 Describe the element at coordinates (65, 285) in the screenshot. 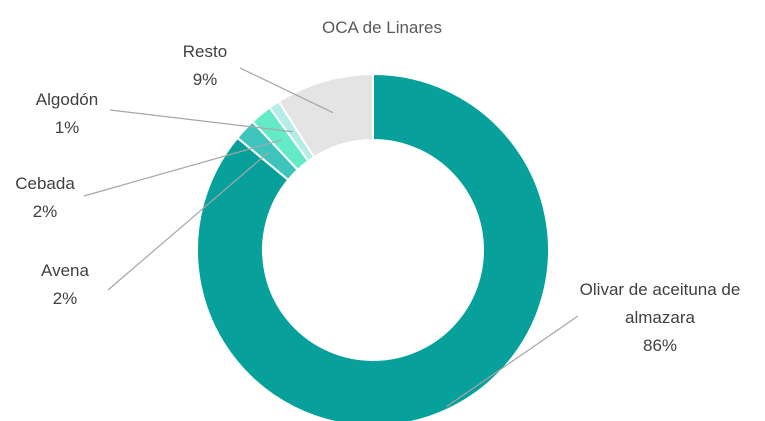

I see `data-label: Avena 2%` at that location.